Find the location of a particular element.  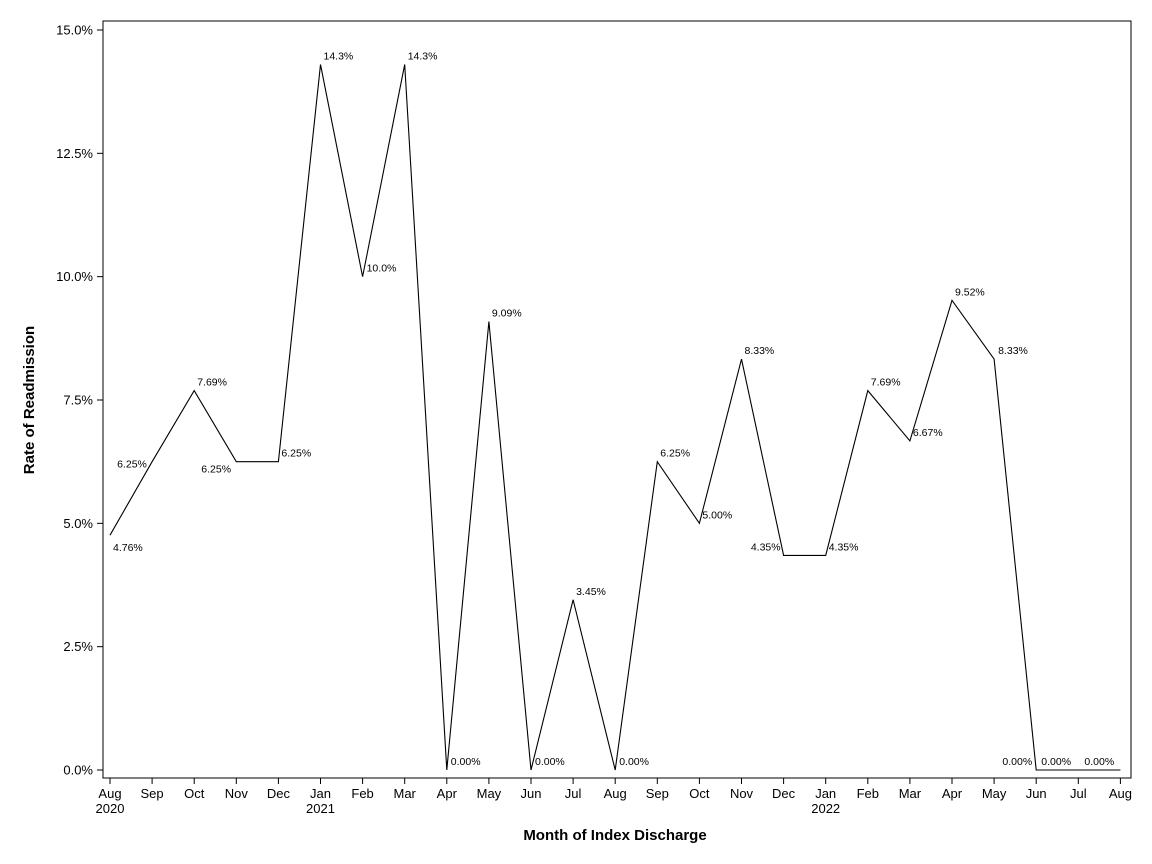

data-label: 9.09% is located at coordinates (507, 314).